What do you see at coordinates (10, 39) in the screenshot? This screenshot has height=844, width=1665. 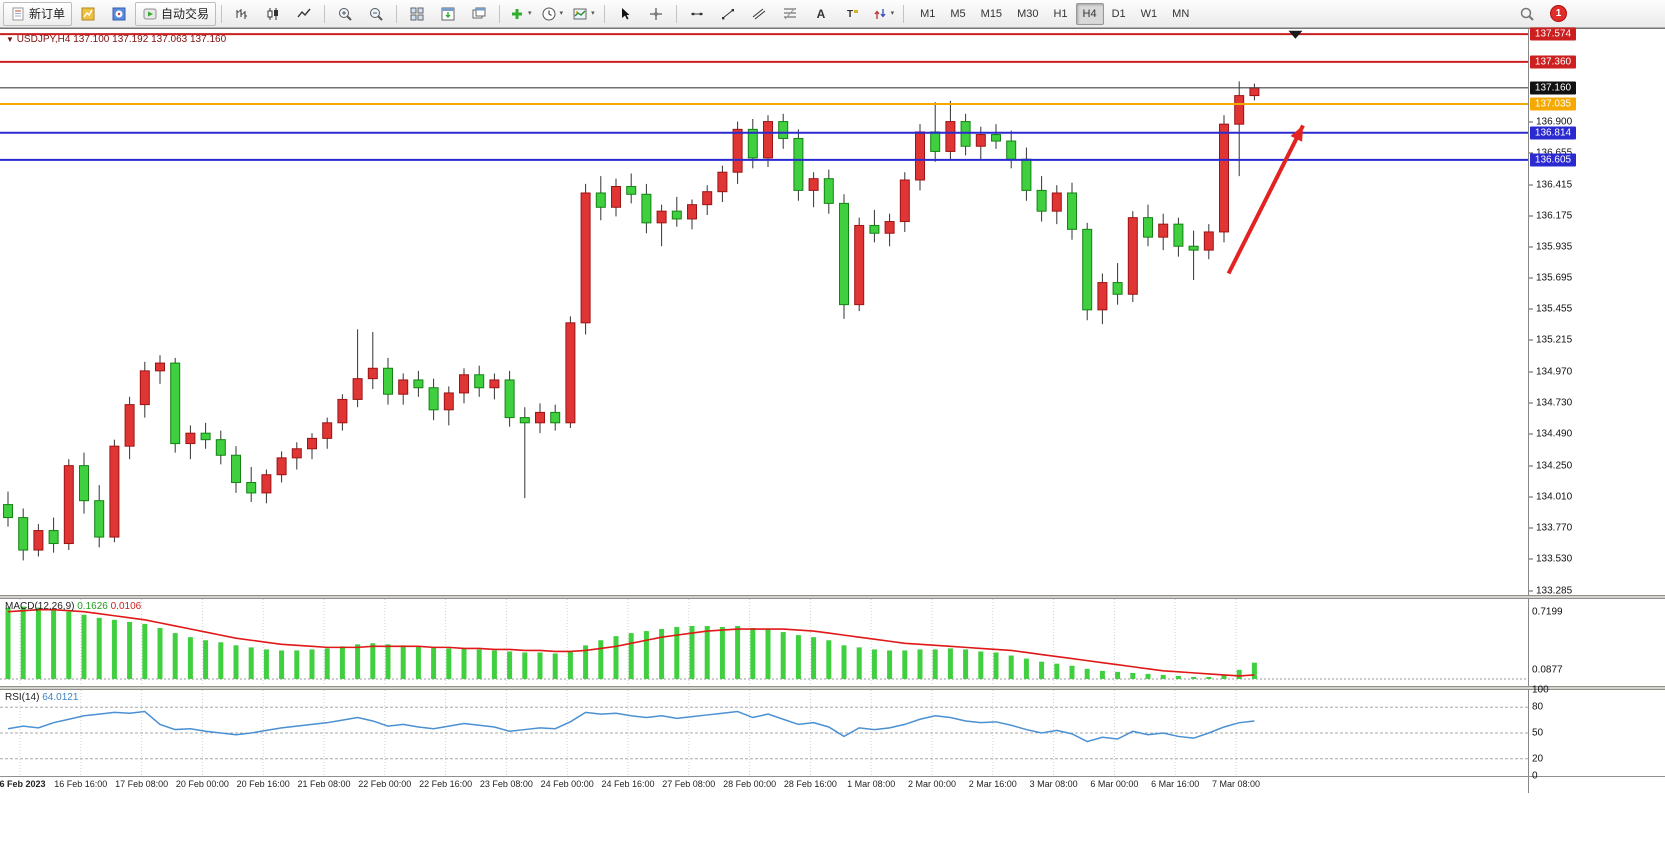 I see `chart-marker-icon: ▼` at bounding box center [10, 39].